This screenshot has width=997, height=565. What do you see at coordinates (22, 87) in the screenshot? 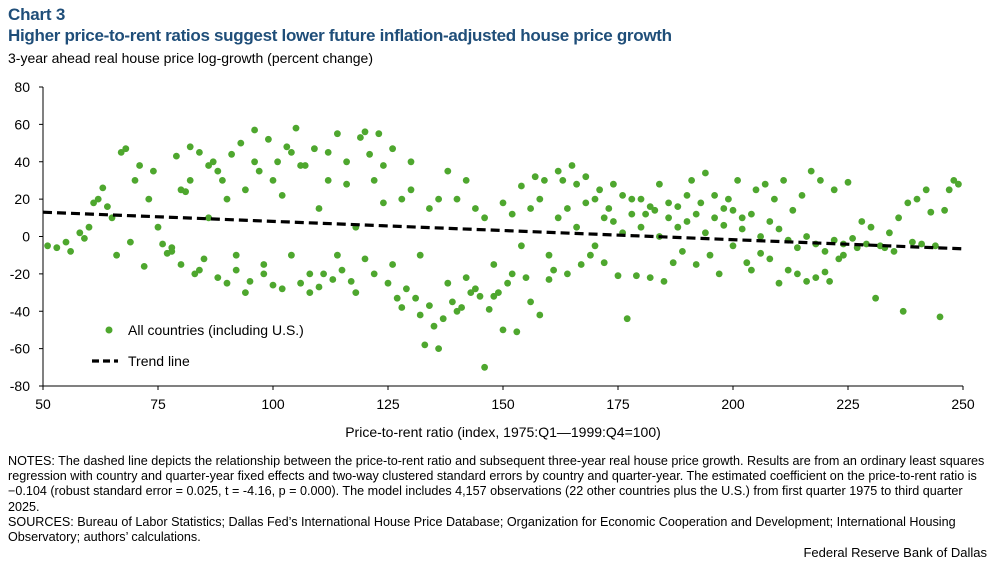
I see `y-tick-label: 80` at bounding box center [22, 87].